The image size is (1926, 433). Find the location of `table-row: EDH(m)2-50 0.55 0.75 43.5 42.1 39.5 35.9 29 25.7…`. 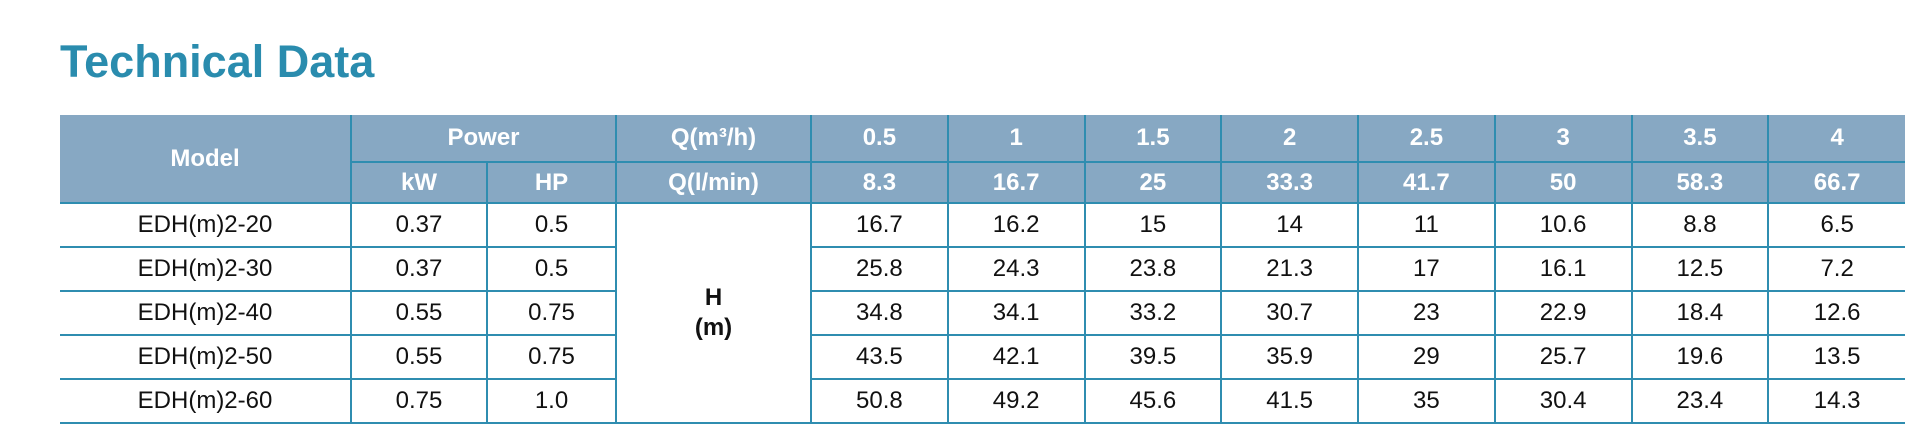

table-row: EDH(m)2-50 0.55 0.75 43.5 42.1 39.5 35.9 29 25.7… is located at coordinates (982, 357).